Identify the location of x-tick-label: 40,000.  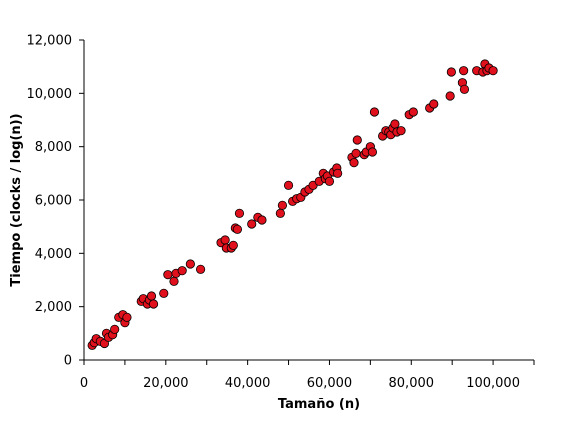
(248, 383).